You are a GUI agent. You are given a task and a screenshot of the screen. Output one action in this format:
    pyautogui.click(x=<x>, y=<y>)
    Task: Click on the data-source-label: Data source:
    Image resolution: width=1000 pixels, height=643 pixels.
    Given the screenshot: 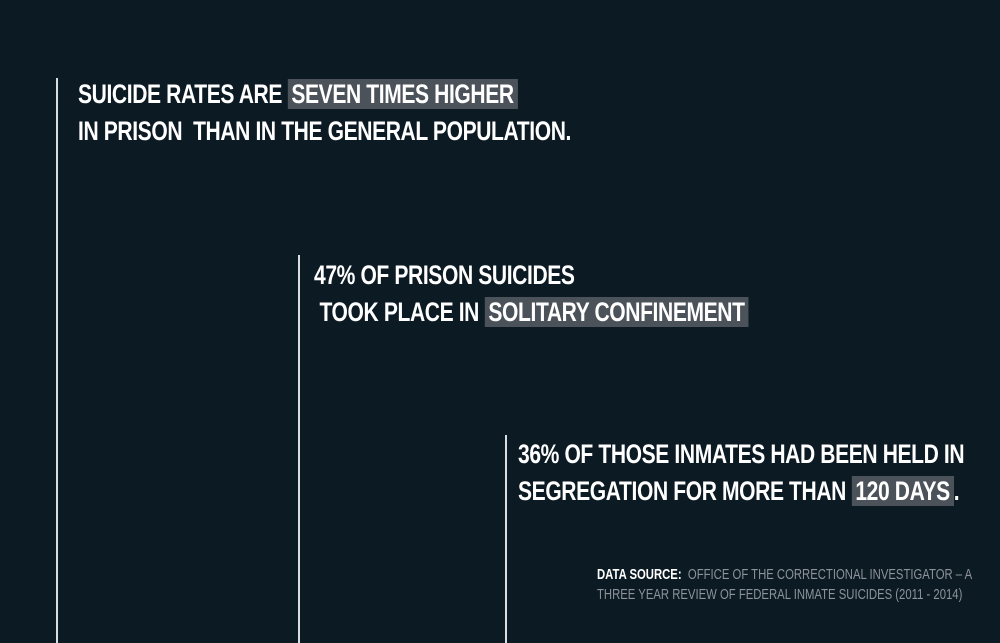 What is the action you would take?
    pyautogui.click(x=639, y=575)
    